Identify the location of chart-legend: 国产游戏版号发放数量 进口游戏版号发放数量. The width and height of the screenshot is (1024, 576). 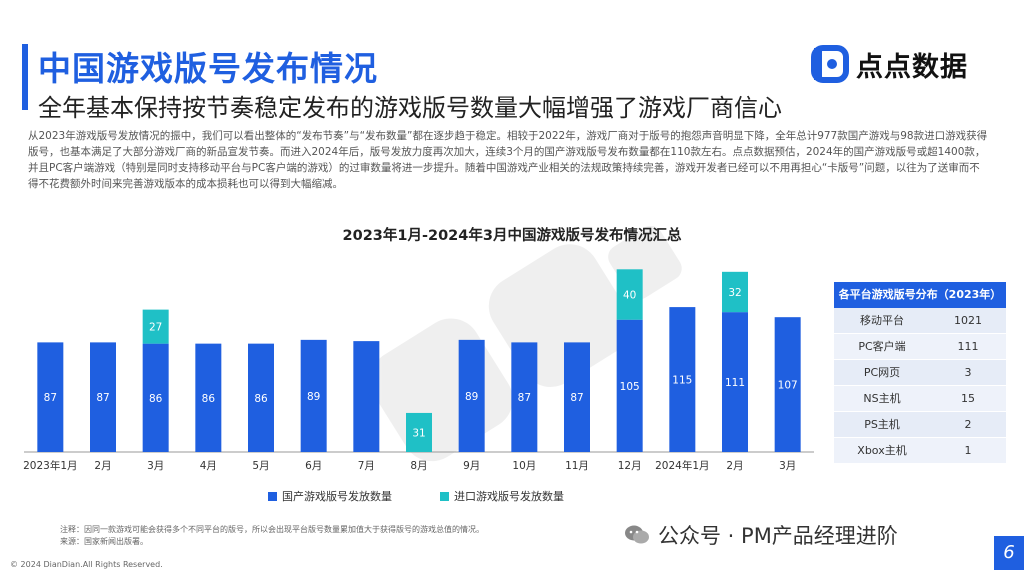
(440, 496).